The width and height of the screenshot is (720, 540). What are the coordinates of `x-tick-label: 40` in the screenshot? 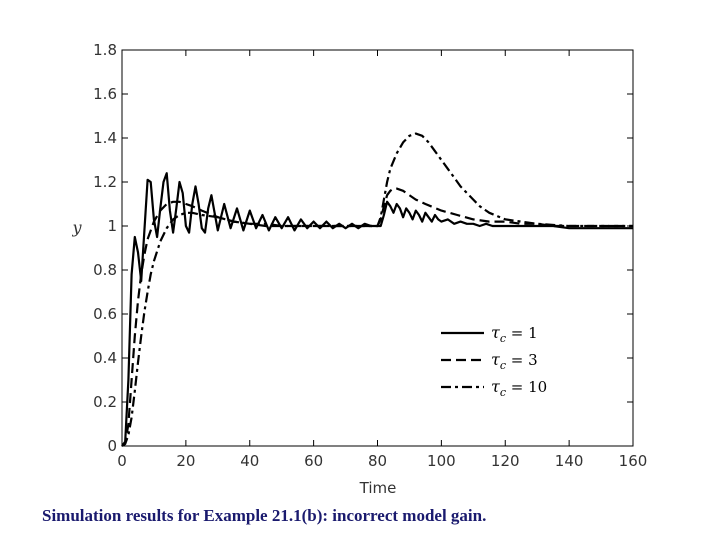 It's located at (249, 461).